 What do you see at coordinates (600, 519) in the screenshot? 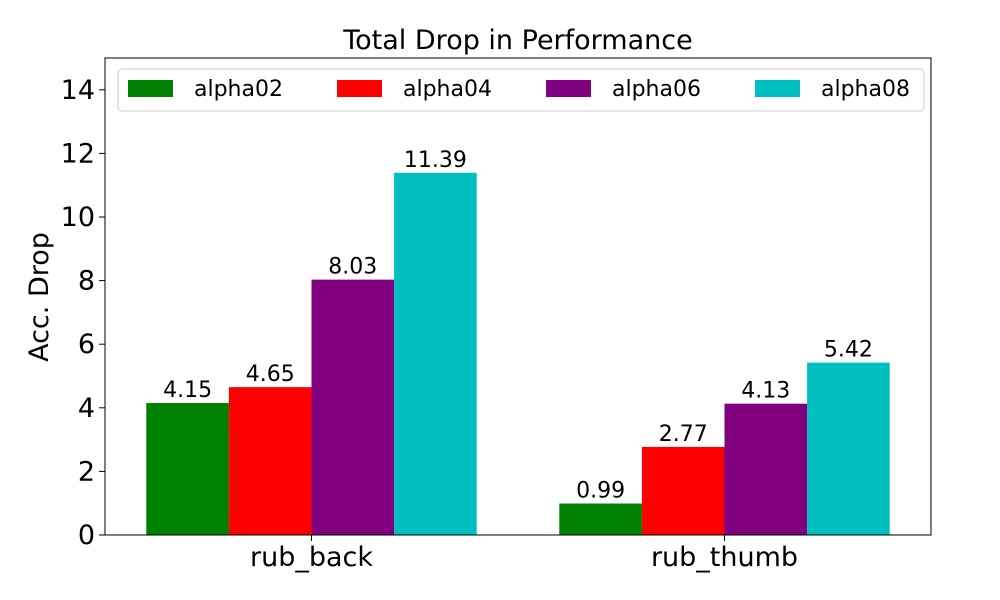
I see `bar-alpha02-rub_thumb` at bounding box center [600, 519].